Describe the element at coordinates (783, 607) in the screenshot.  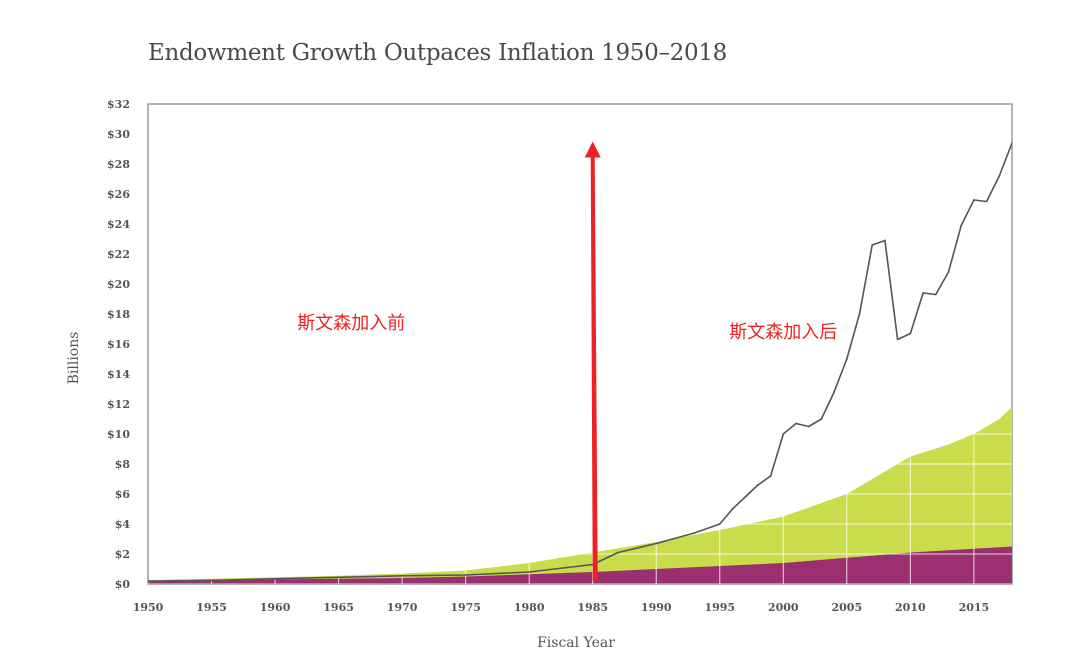
I see `x-tick-label: 2000` at that location.